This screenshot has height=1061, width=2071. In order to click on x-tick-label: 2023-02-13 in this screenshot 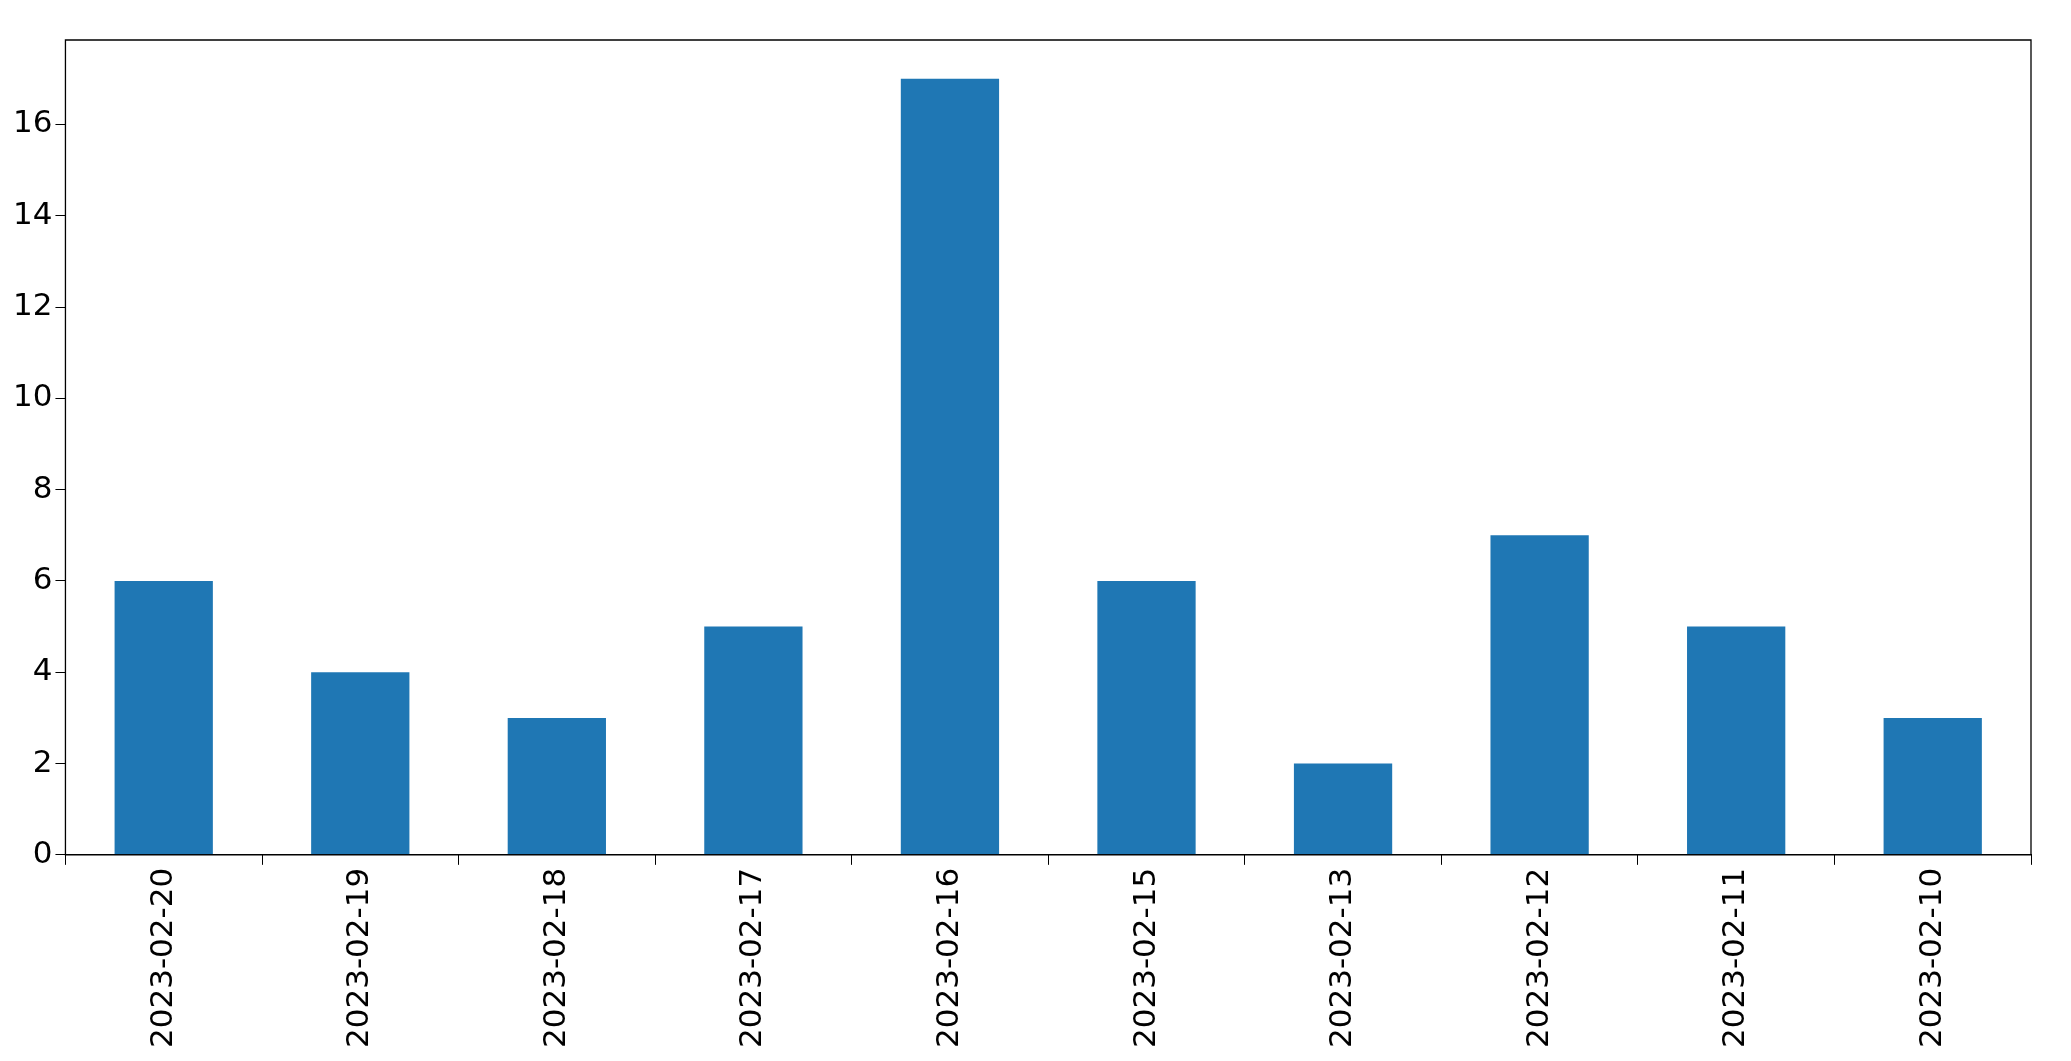, I will do `click(1340, 958)`.